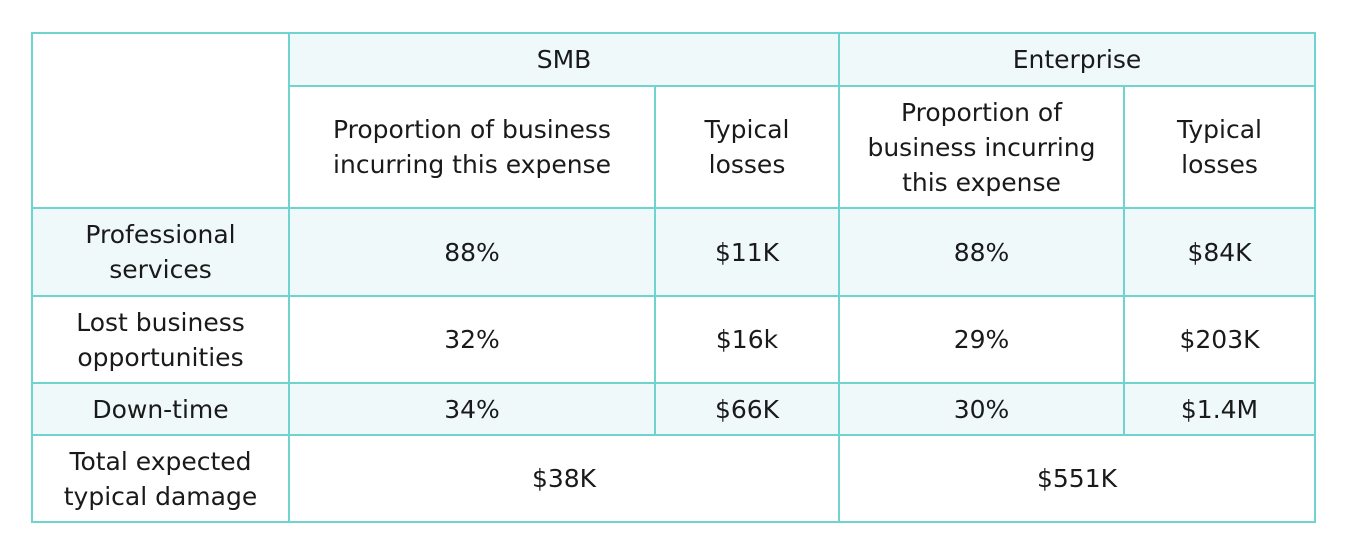 The image size is (1351, 541). What do you see at coordinates (160, 478) in the screenshot?
I see `total-label: Total expected typical damage` at bounding box center [160, 478].